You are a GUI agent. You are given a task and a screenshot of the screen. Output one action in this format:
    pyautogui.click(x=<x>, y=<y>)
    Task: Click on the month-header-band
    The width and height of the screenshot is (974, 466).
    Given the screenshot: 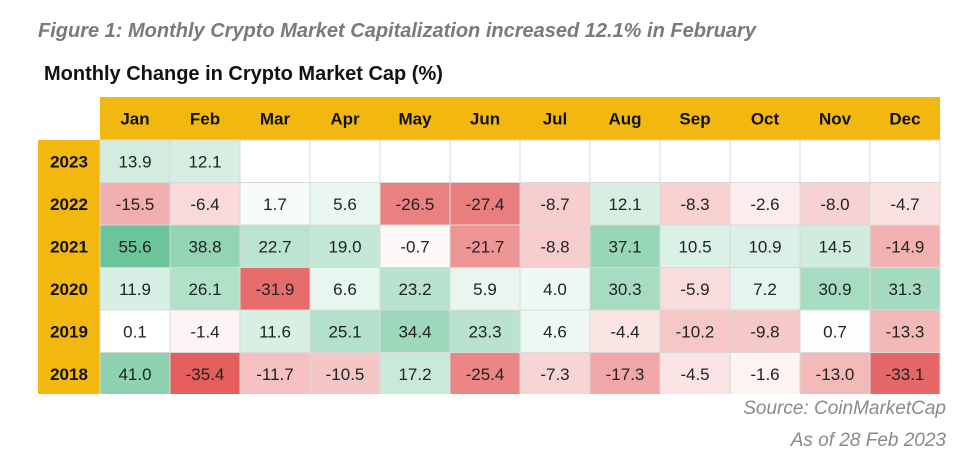 What is the action you would take?
    pyautogui.click(x=520, y=118)
    